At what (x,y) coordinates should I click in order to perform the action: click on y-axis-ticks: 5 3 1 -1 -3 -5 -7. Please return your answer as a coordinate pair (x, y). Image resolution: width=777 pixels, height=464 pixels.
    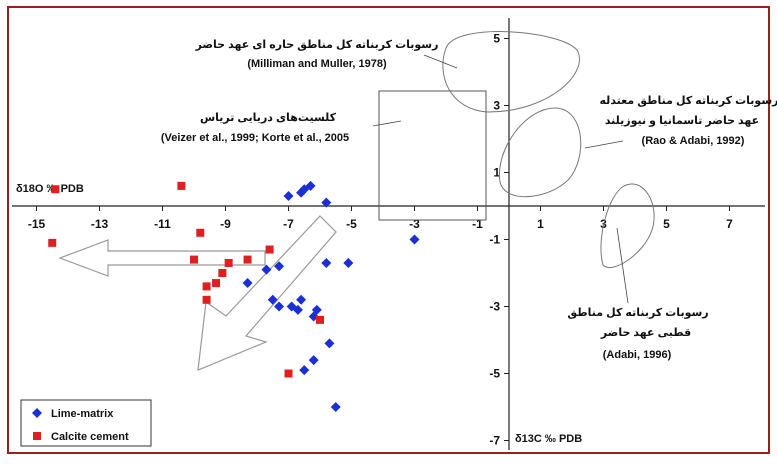
    Looking at the image, I should click on (499, 240).